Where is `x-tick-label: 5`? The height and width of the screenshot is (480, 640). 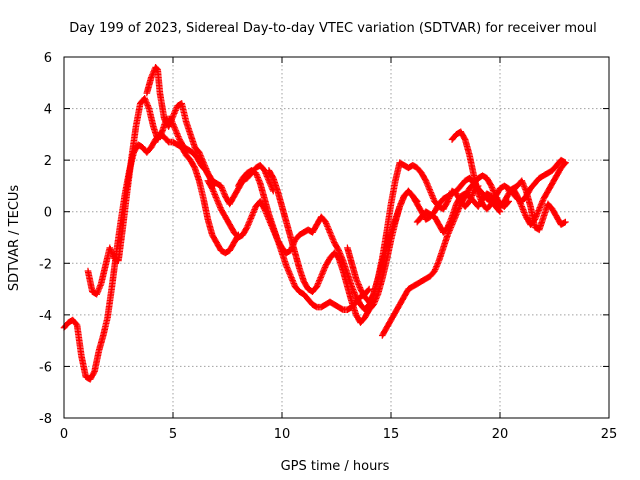
x-tick-label: 5 is located at coordinates (173, 434).